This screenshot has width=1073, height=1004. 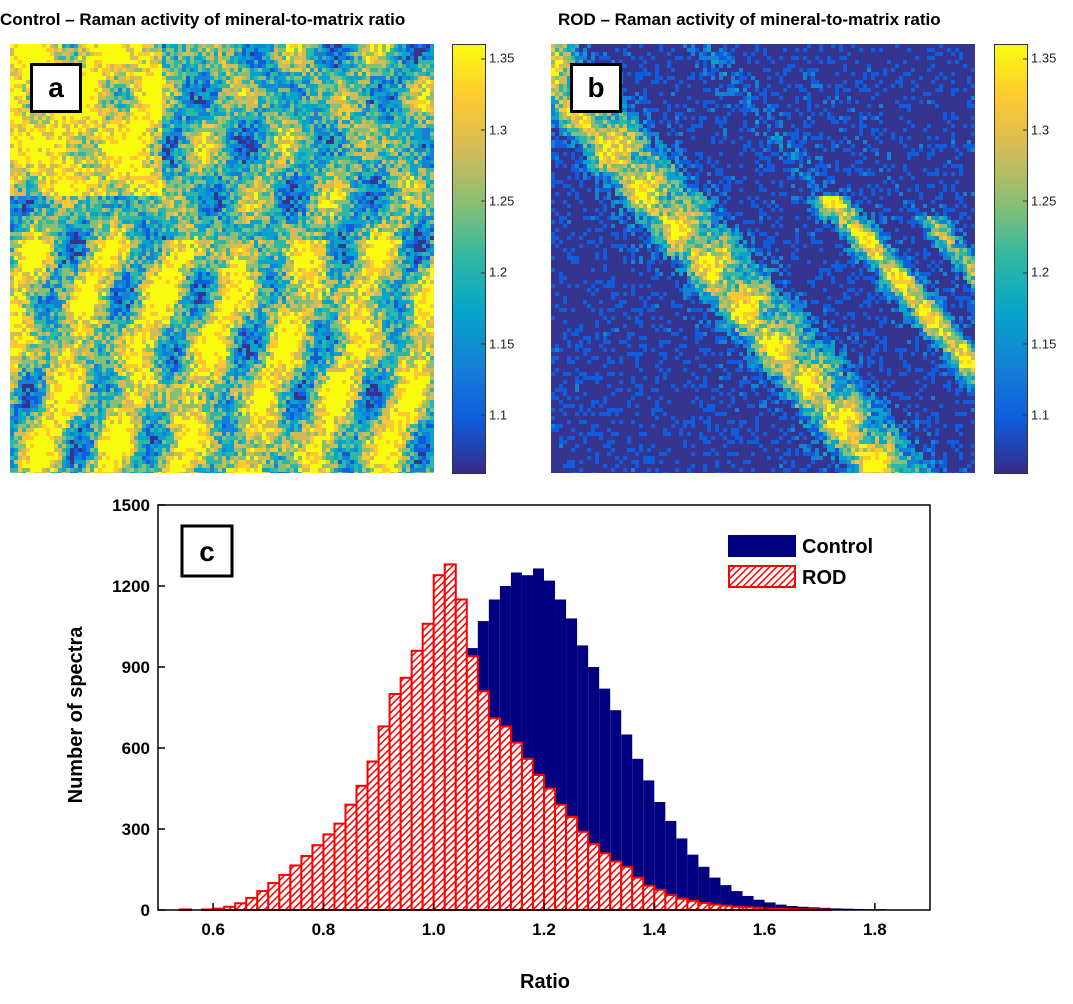 I want to click on colorbar-a-tick: 1.15, so click(x=497, y=343).